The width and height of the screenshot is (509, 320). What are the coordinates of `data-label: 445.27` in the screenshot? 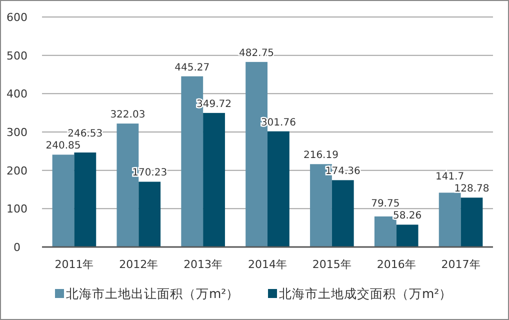 It's located at (192, 68).